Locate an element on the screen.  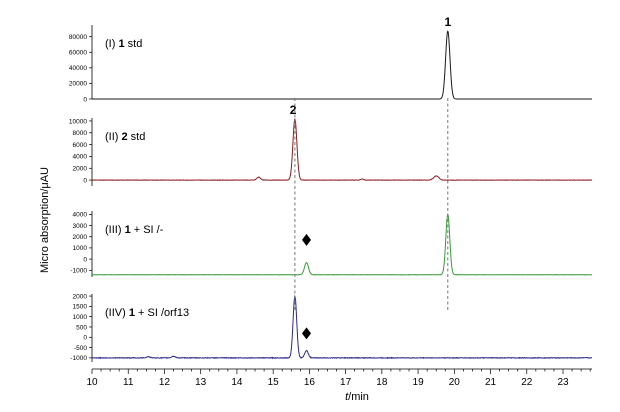
x-tick-label: 12 is located at coordinates (165, 382).